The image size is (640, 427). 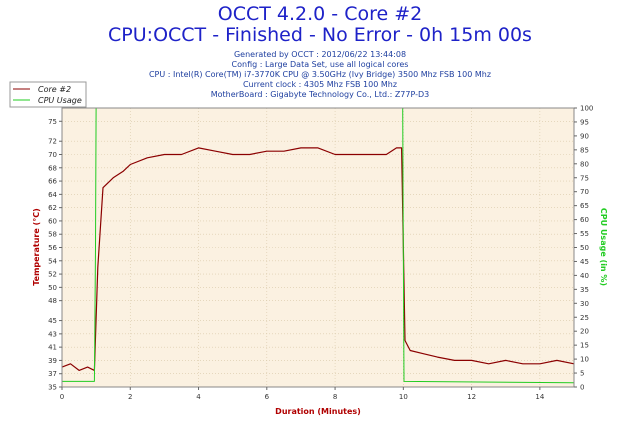 What do you see at coordinates (52, 301) in the screenshot?
I see `y-tick-label: 48` at bounding box center [52, 301].